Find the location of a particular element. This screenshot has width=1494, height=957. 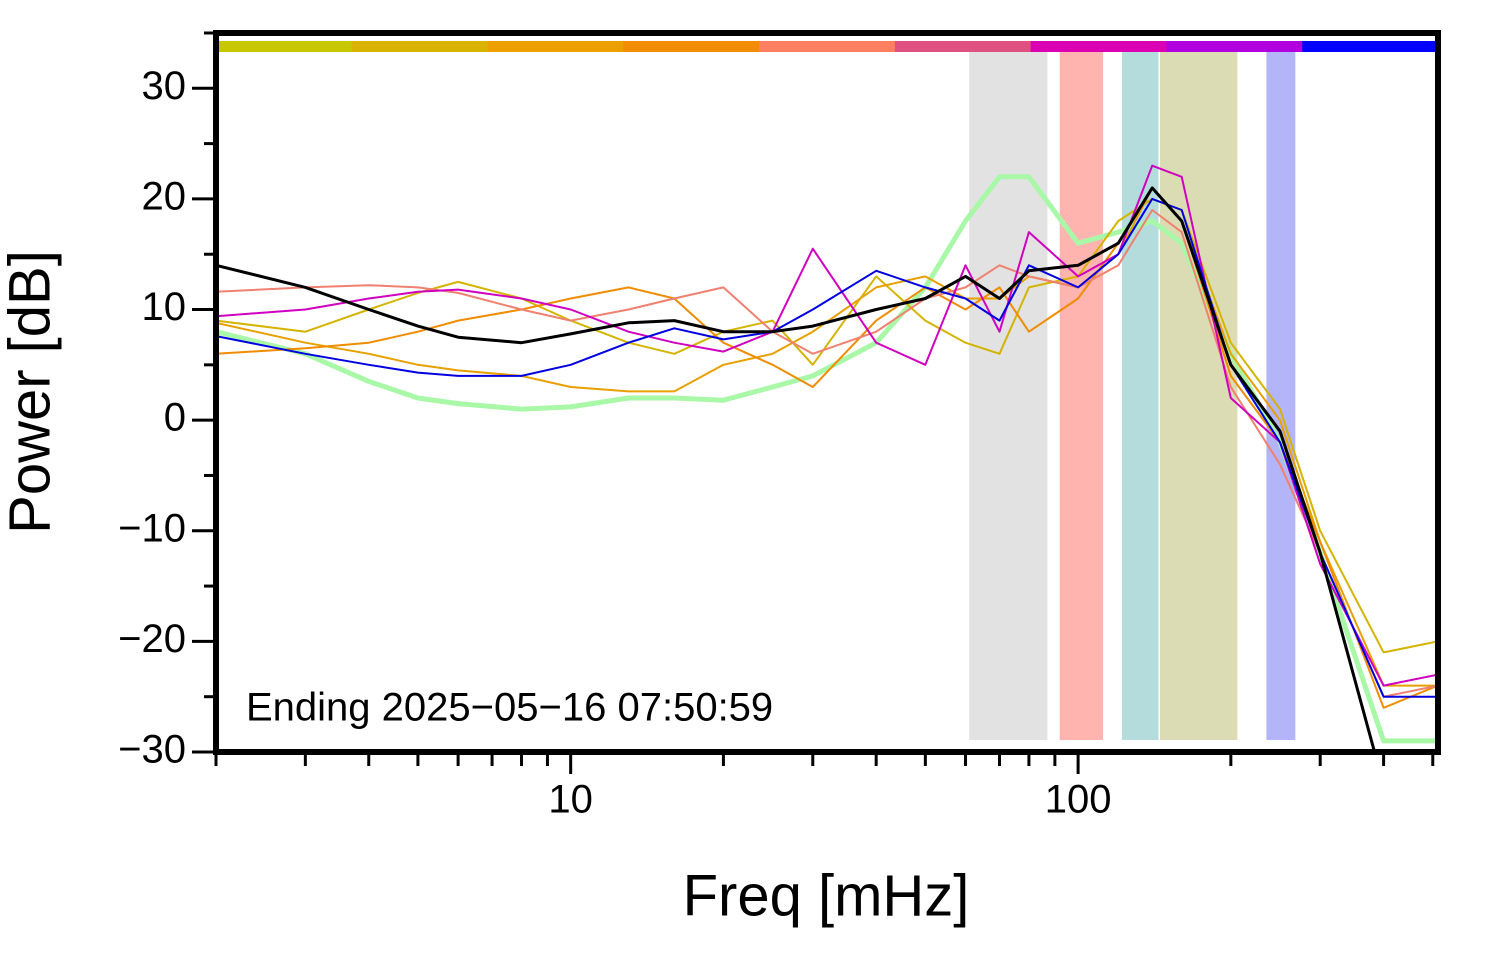

y-tick-label: 10 is located at coordinates (164, 307).